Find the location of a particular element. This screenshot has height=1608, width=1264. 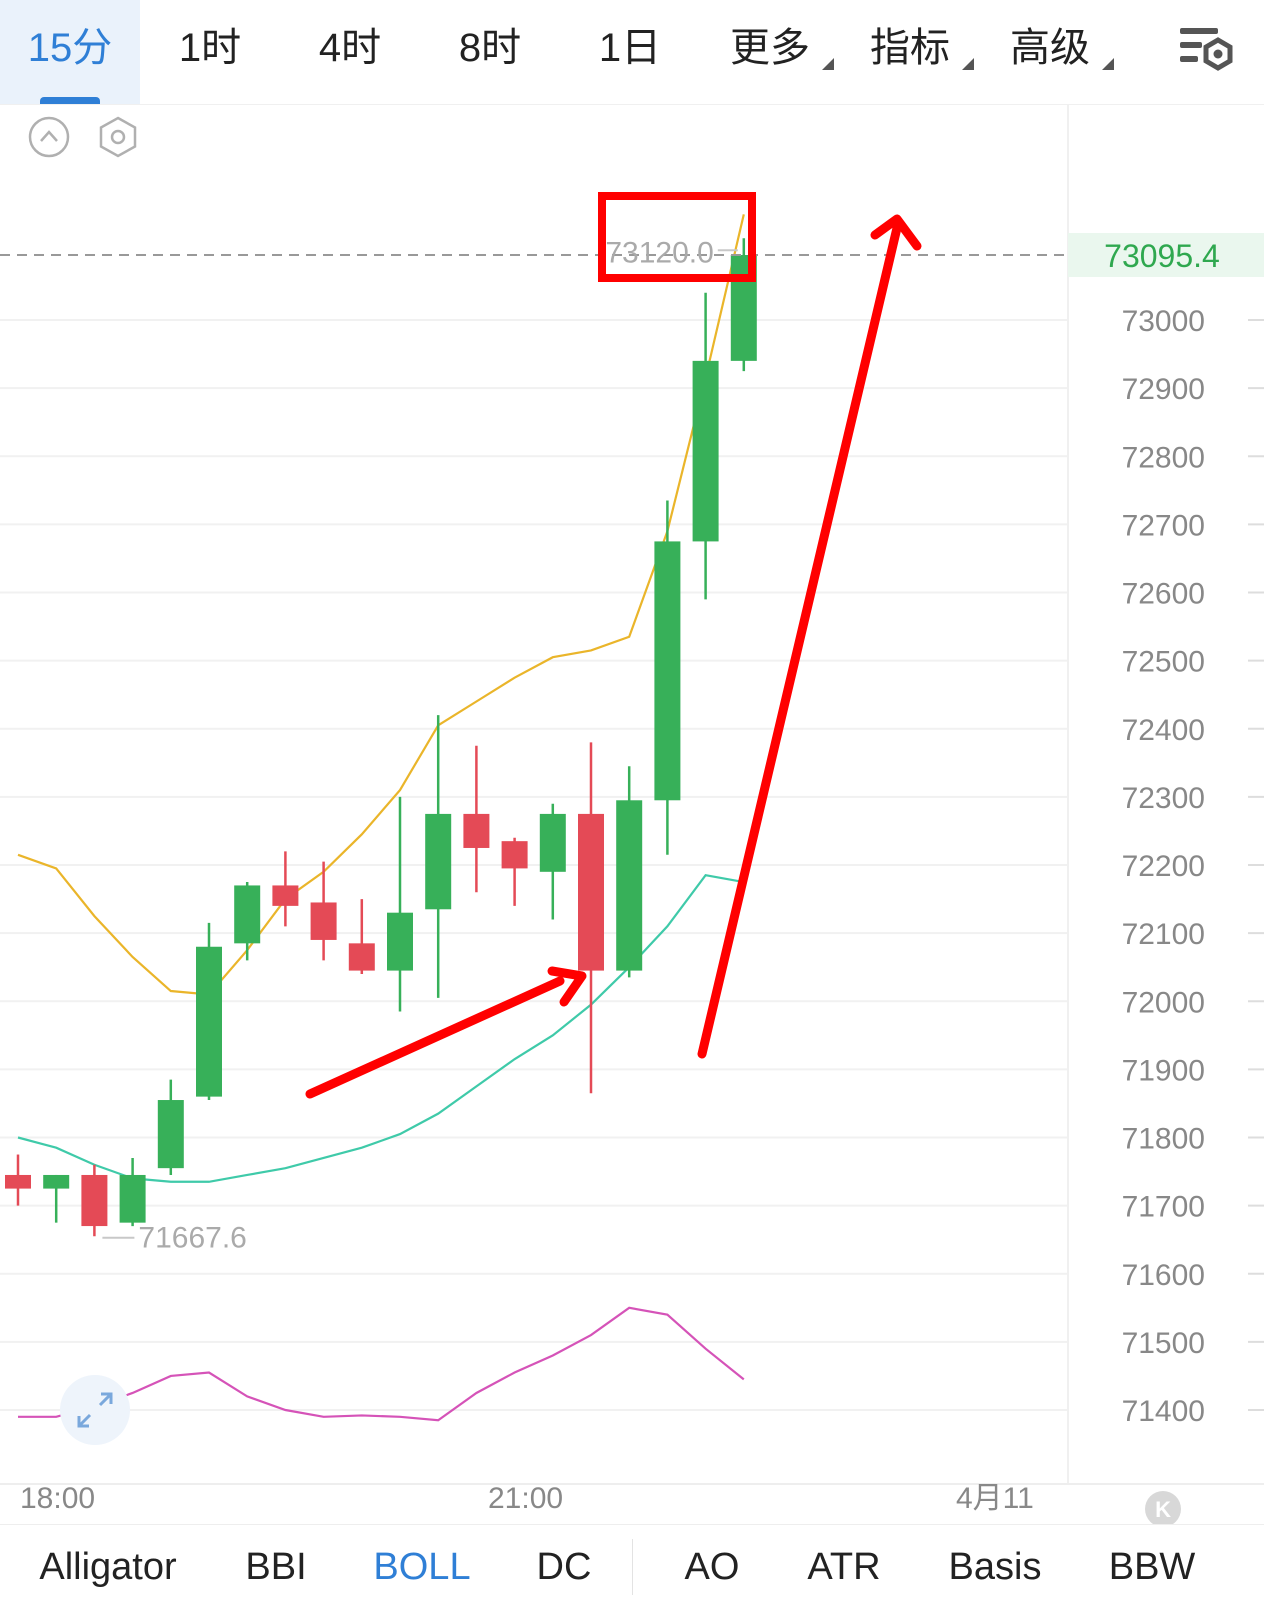

current-price-tag is located at coordinates (1166, 255).